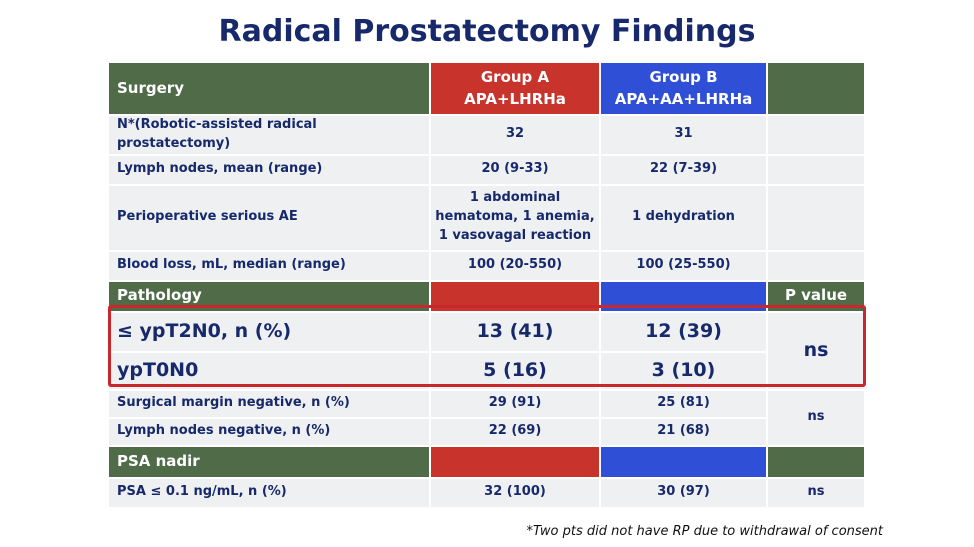 The image size is (974, 547). I want to click on row: PSA nadir, so click(487, 462).